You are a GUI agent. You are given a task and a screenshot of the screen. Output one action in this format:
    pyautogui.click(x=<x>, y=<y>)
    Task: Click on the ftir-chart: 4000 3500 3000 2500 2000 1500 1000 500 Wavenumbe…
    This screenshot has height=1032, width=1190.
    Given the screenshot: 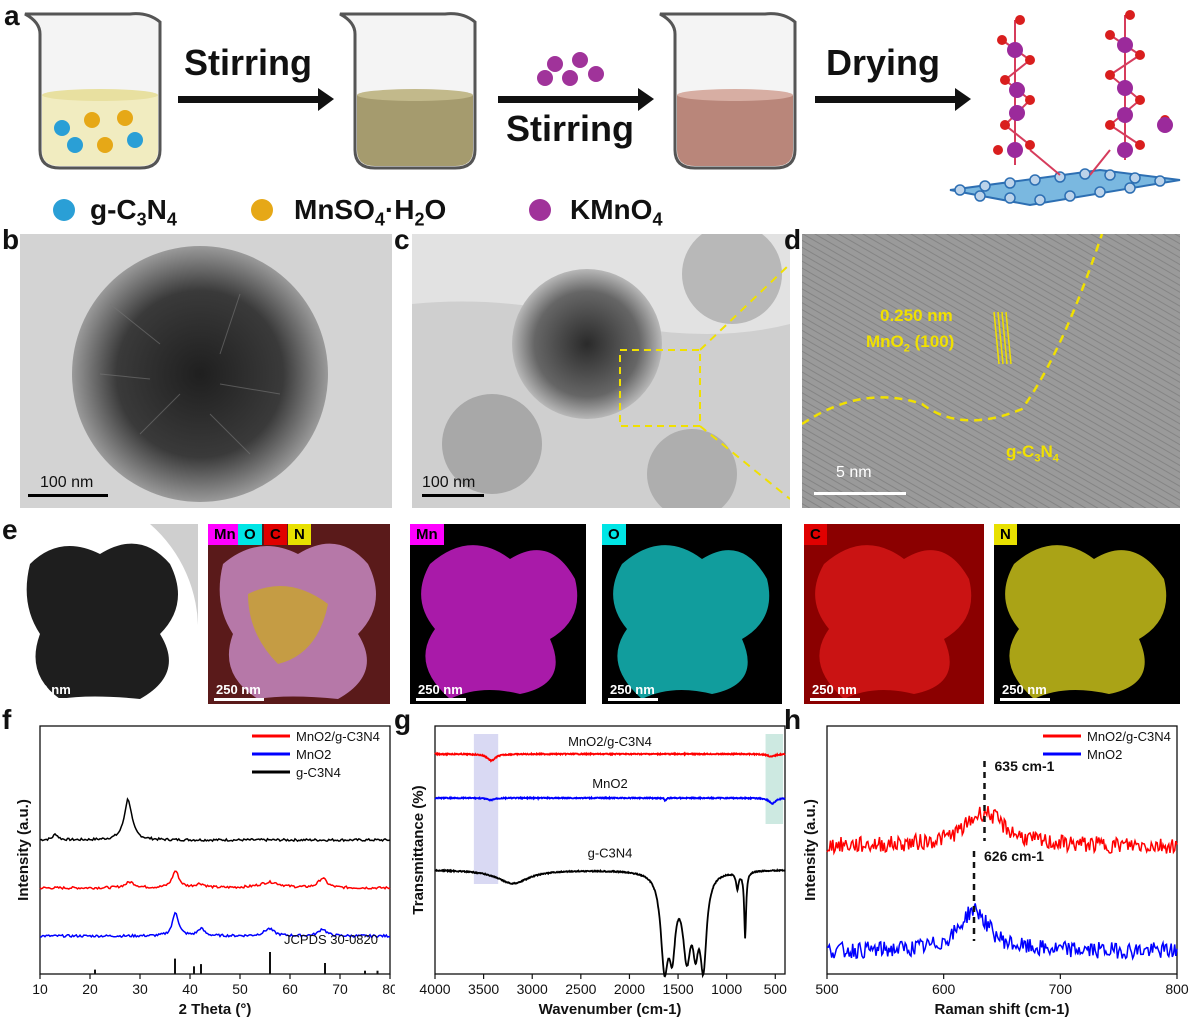 What is the action you would take?
    pyautogui.click(x=599, y=871)
    